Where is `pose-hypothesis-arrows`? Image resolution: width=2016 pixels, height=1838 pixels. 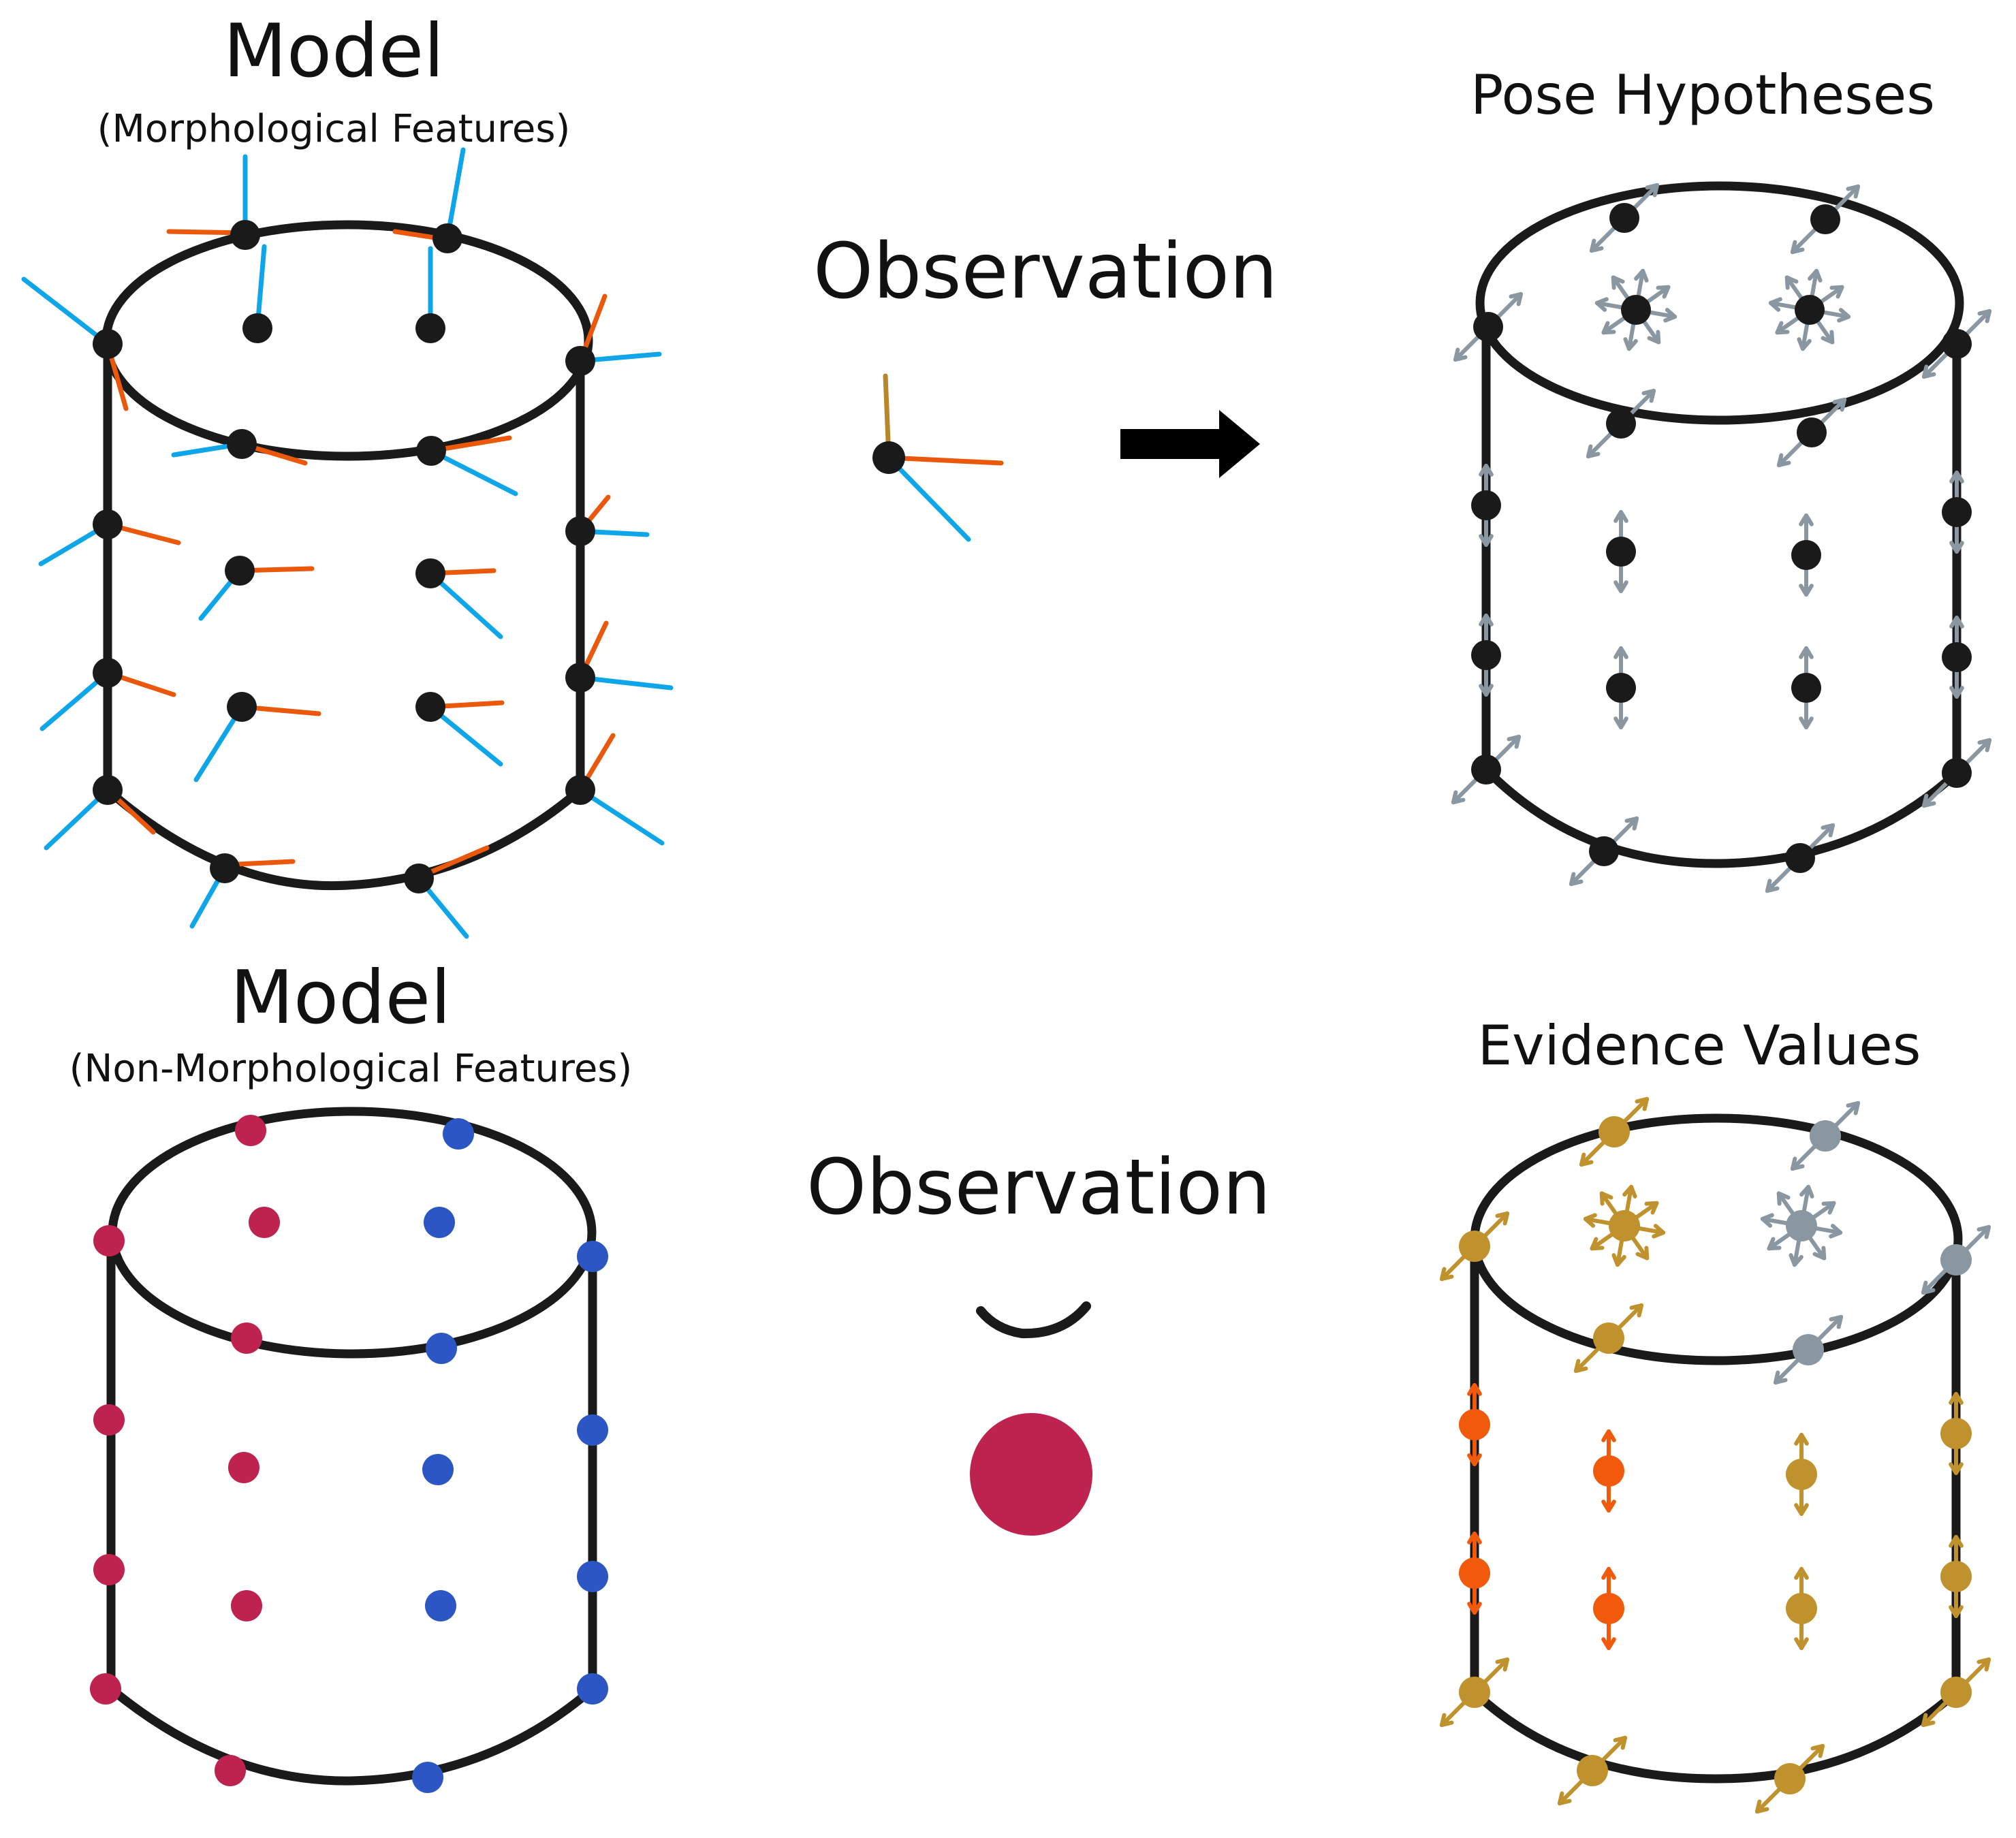 pose-hypothesis-arrows is located at coordinates (1721, 538).